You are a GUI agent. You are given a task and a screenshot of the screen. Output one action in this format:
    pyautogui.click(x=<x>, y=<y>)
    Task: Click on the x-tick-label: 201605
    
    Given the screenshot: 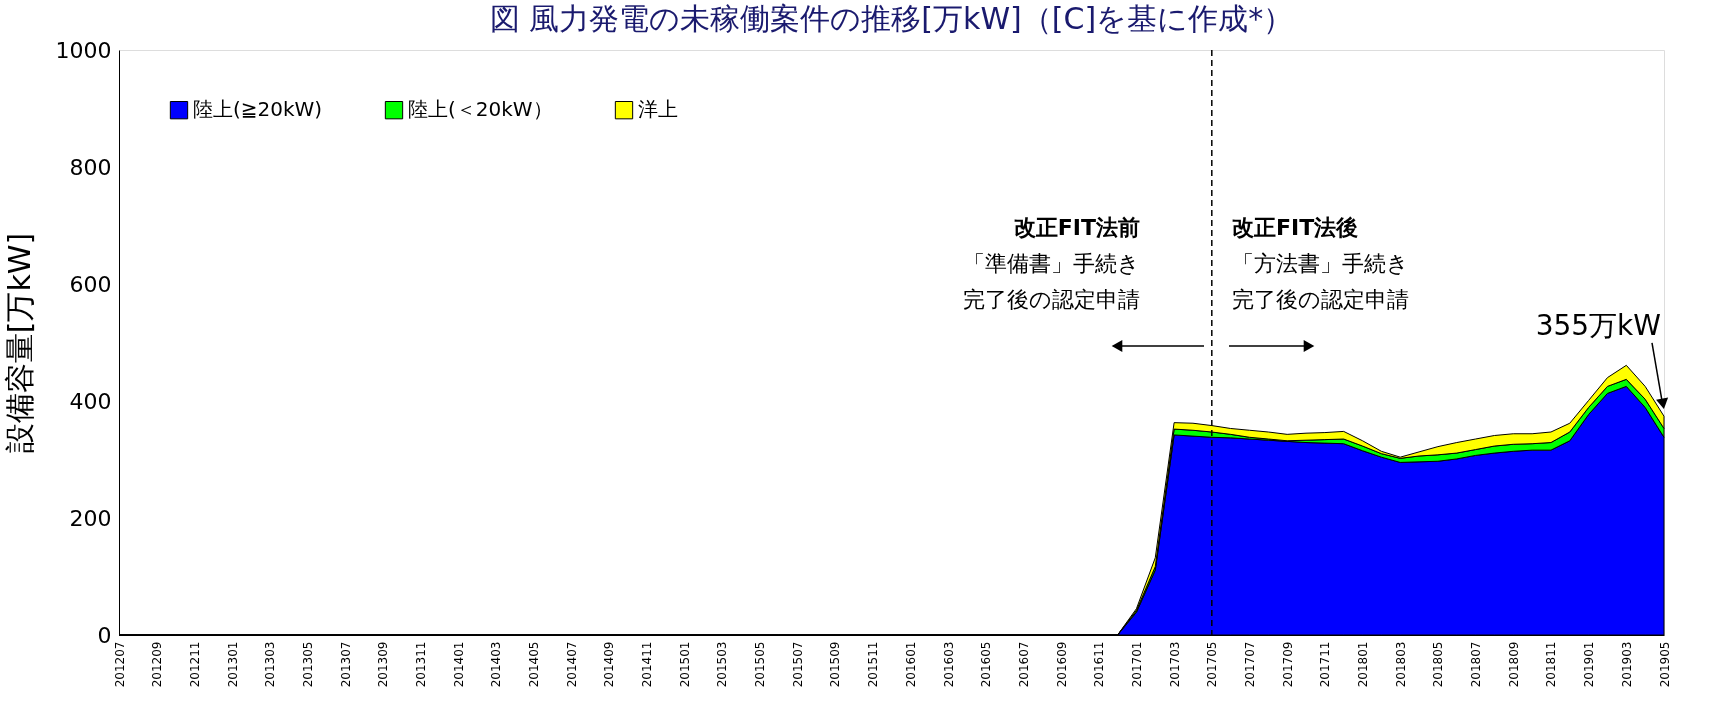 What is the action you would take?
    pyautogui.click(x=986, y=664)
    